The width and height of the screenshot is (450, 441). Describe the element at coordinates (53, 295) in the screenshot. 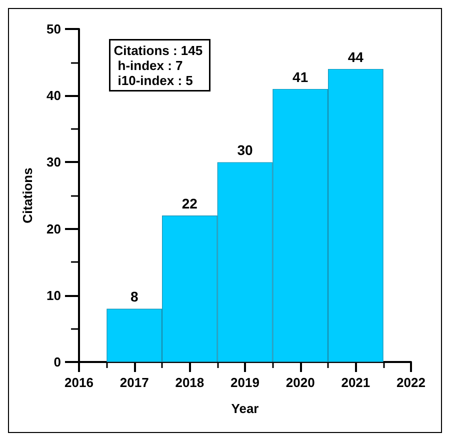

I see `y-tick-label: 10` at that location.